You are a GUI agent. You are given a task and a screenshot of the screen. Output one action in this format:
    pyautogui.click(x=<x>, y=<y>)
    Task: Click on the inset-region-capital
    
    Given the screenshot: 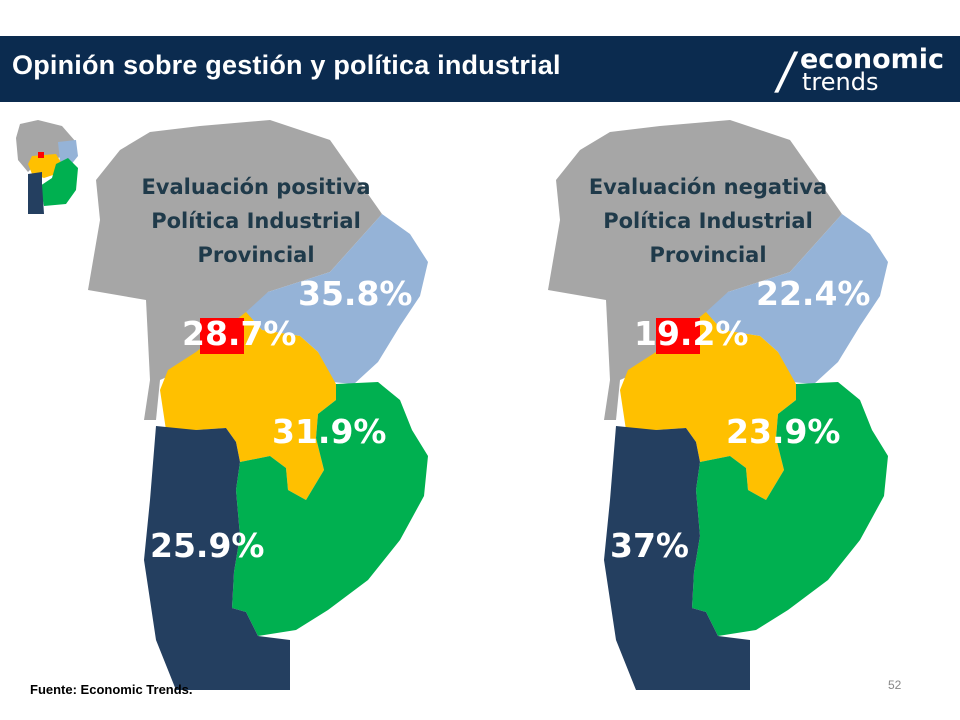 What is the action you would take?
    pyautogui.click(x=41, y=155)
    